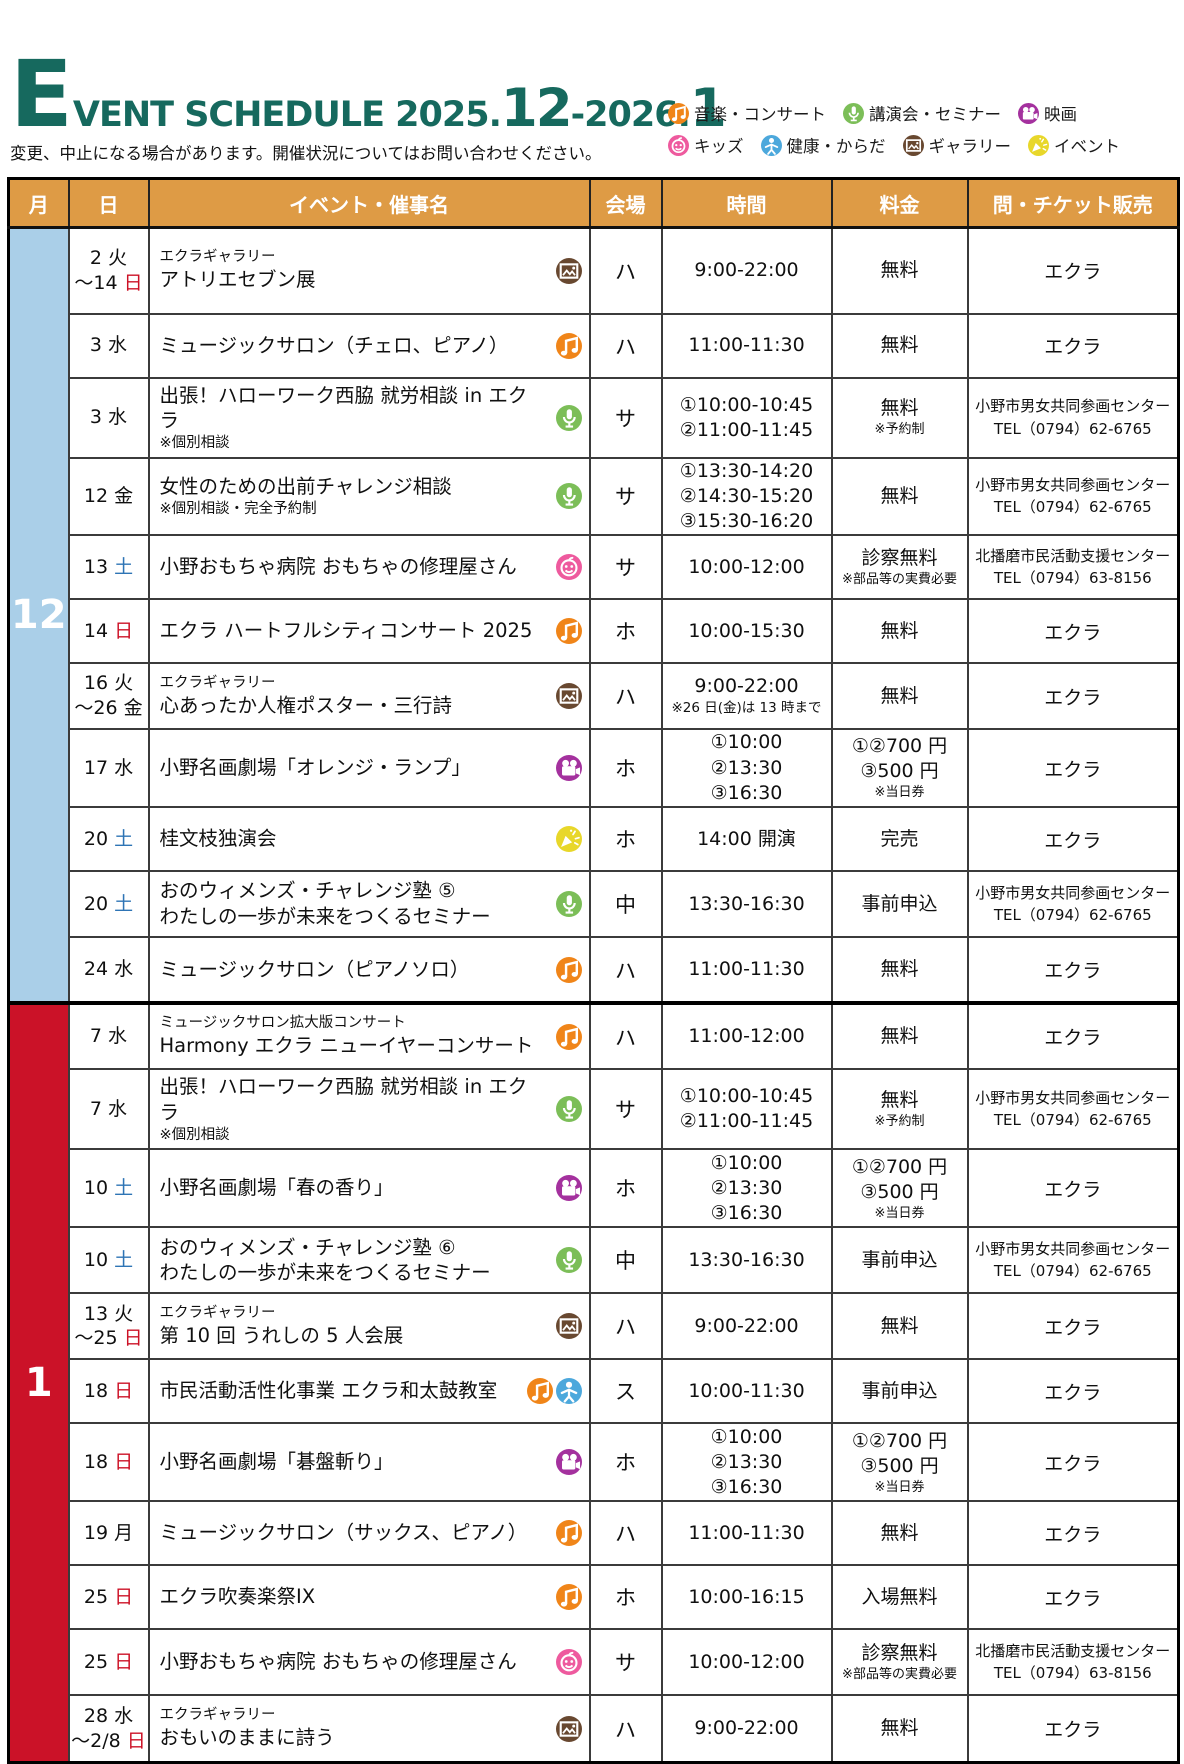 The image size is (1184, 1764). What do you see at coordinates (625, 1597) in the screenshot?
I see `venue-cell: ホ` at bounding box center [625, 1597].